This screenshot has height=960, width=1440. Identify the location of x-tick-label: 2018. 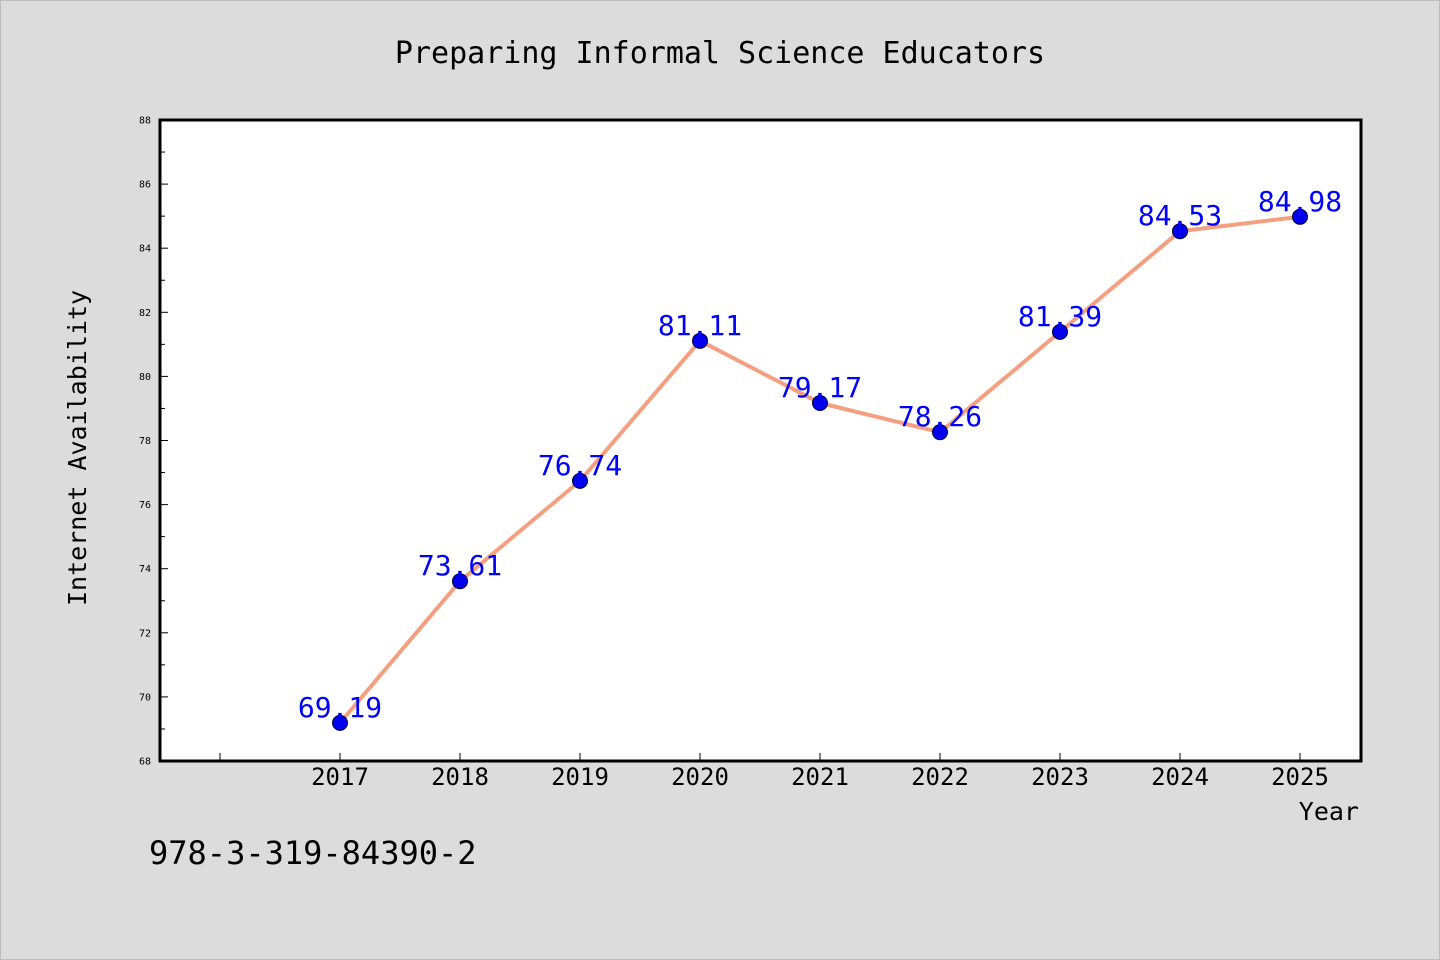
(460, 777).